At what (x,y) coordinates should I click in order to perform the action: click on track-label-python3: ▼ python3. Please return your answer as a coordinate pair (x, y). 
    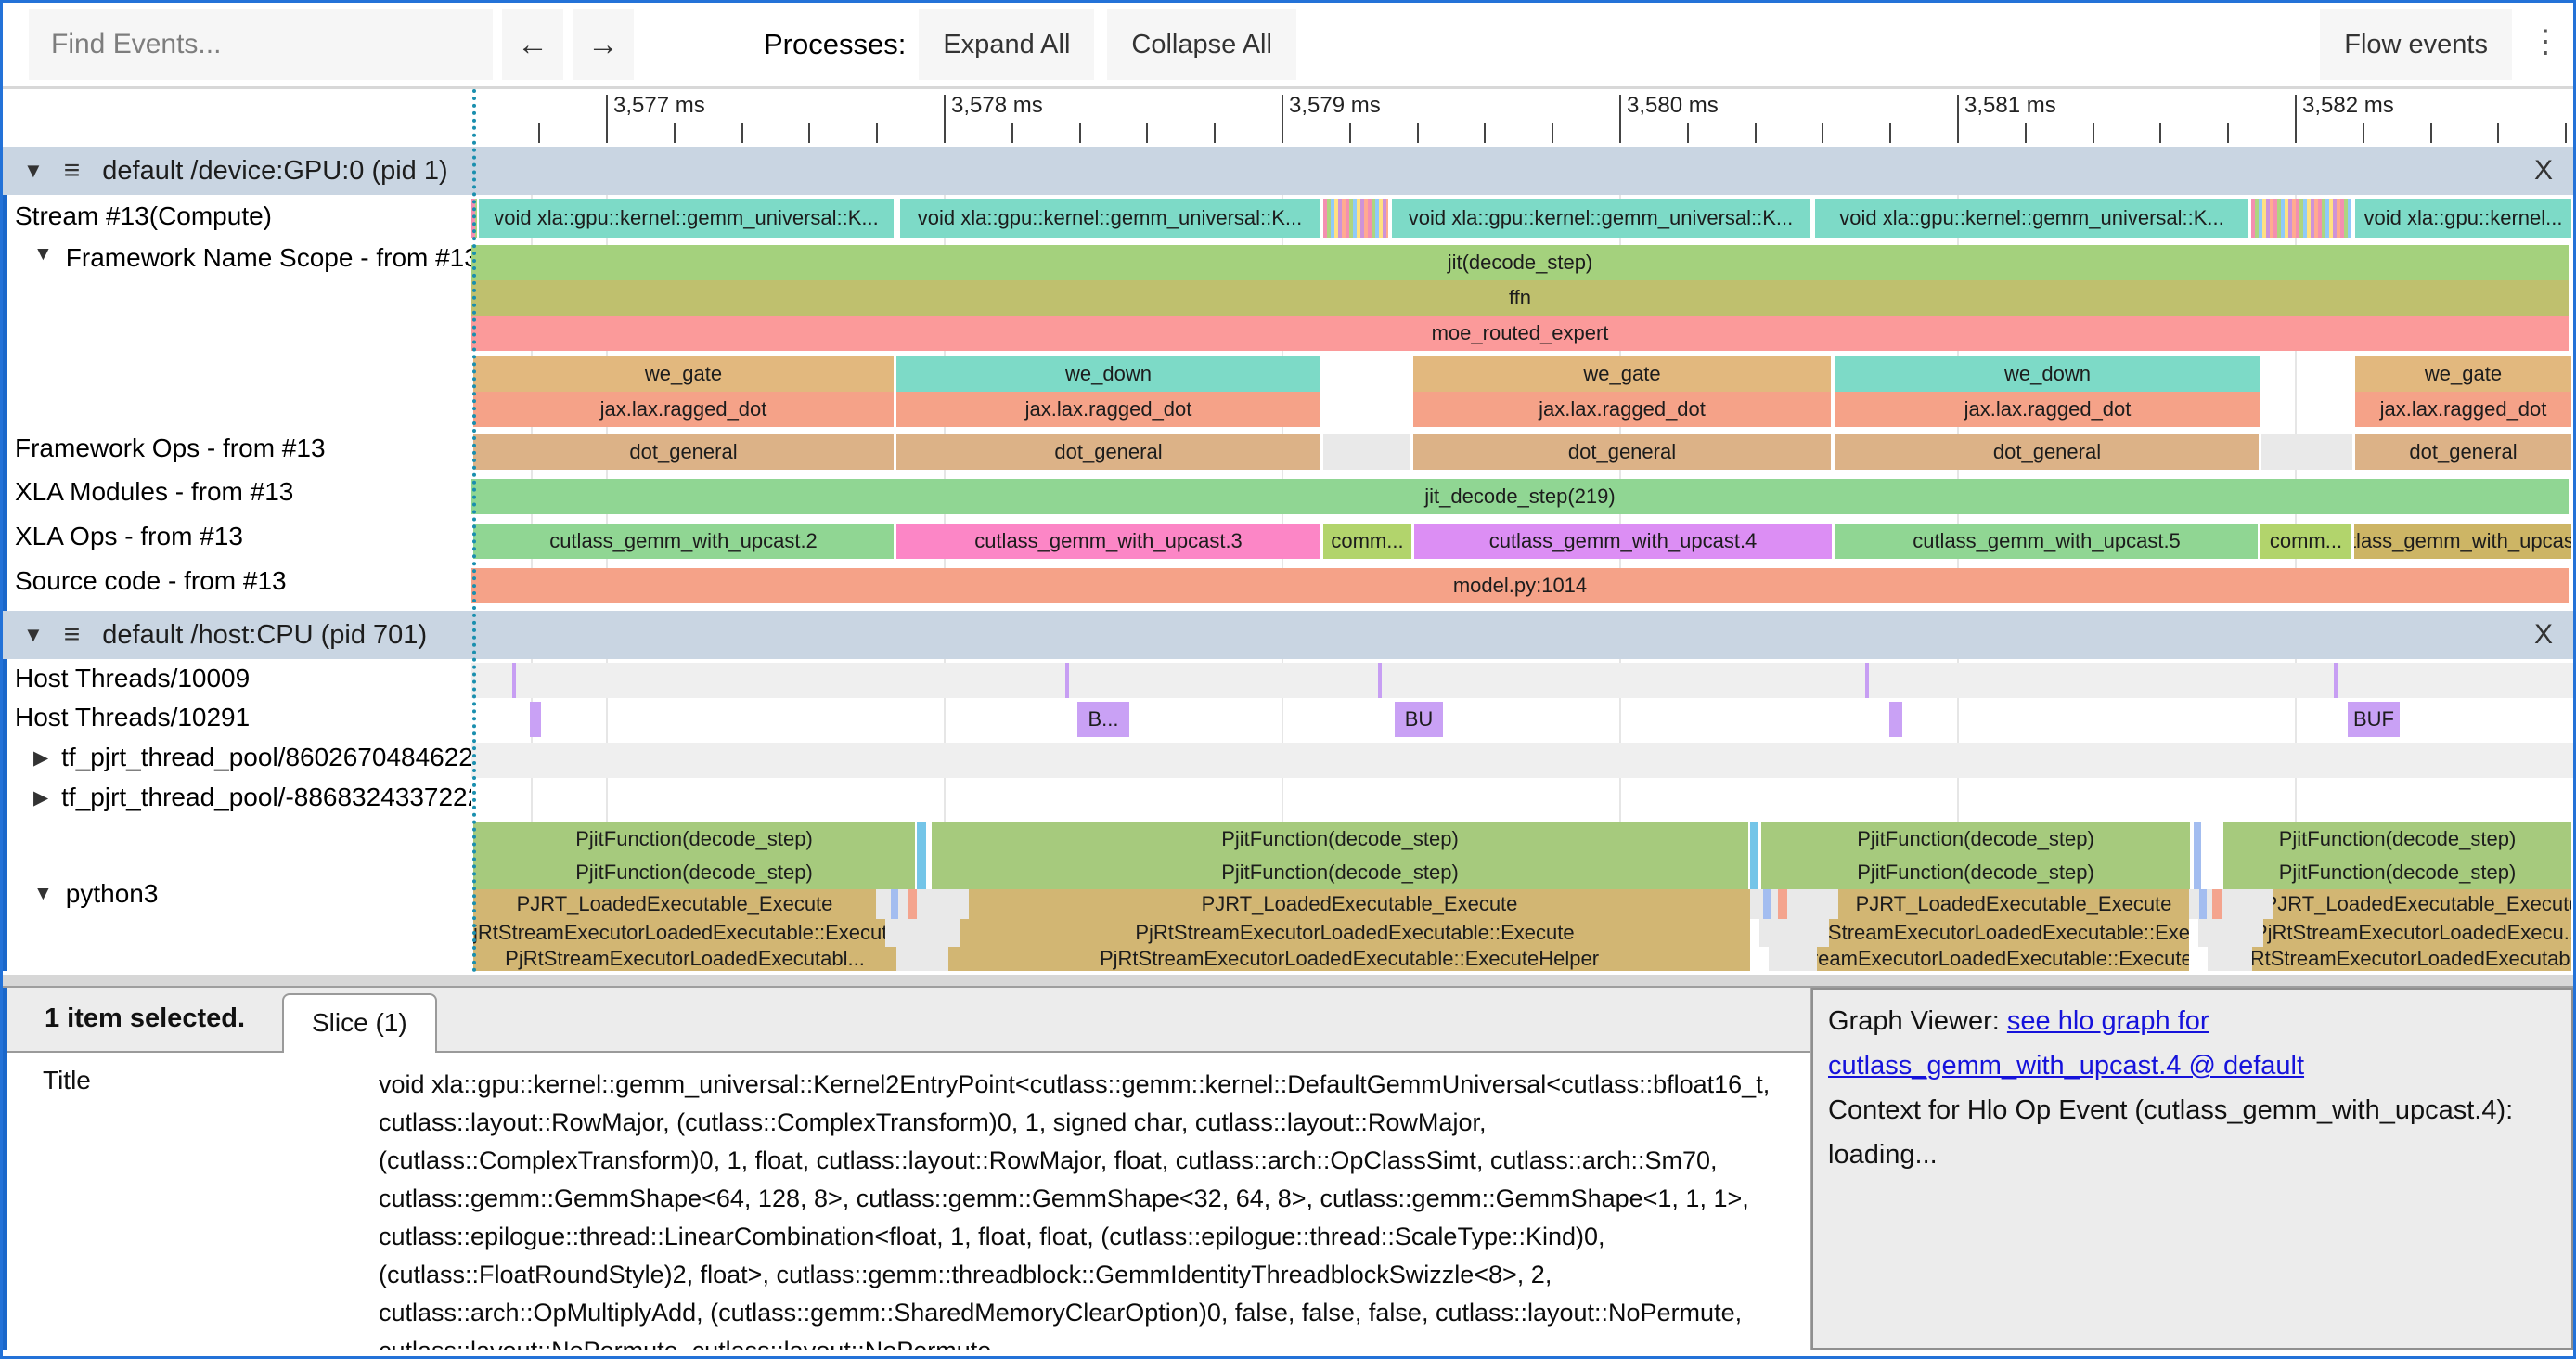
    Looking at the image, I should click on (96, 893).